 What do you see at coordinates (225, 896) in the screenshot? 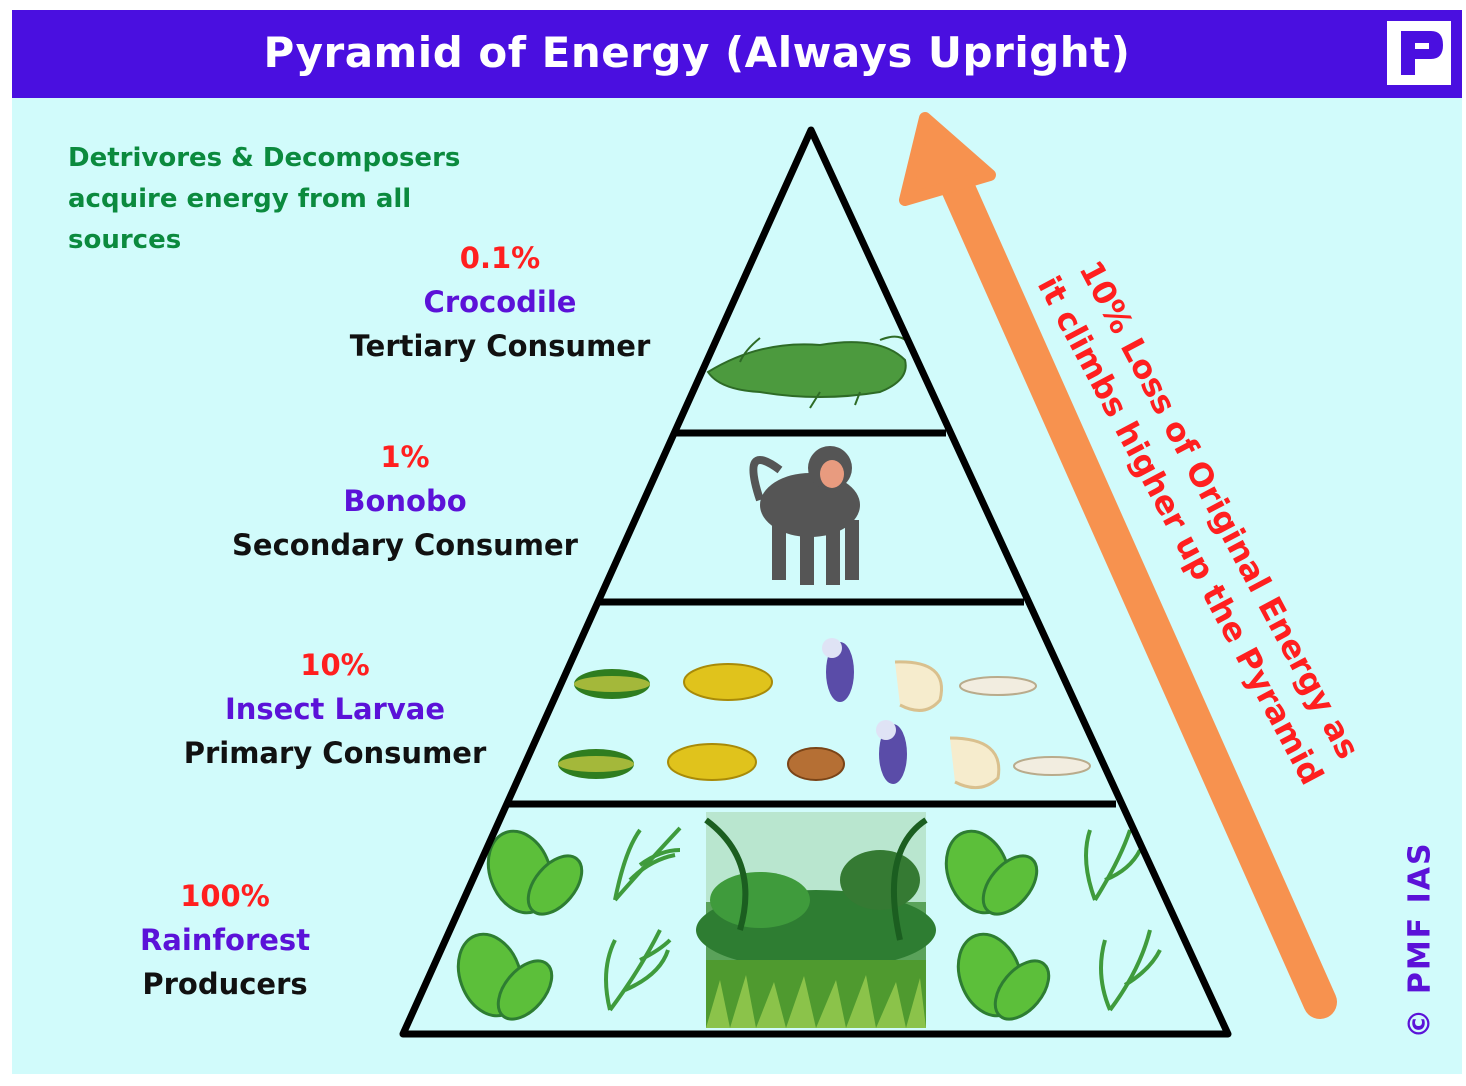
I see `energy-percent: 100%` at bounding box center [225, 896].